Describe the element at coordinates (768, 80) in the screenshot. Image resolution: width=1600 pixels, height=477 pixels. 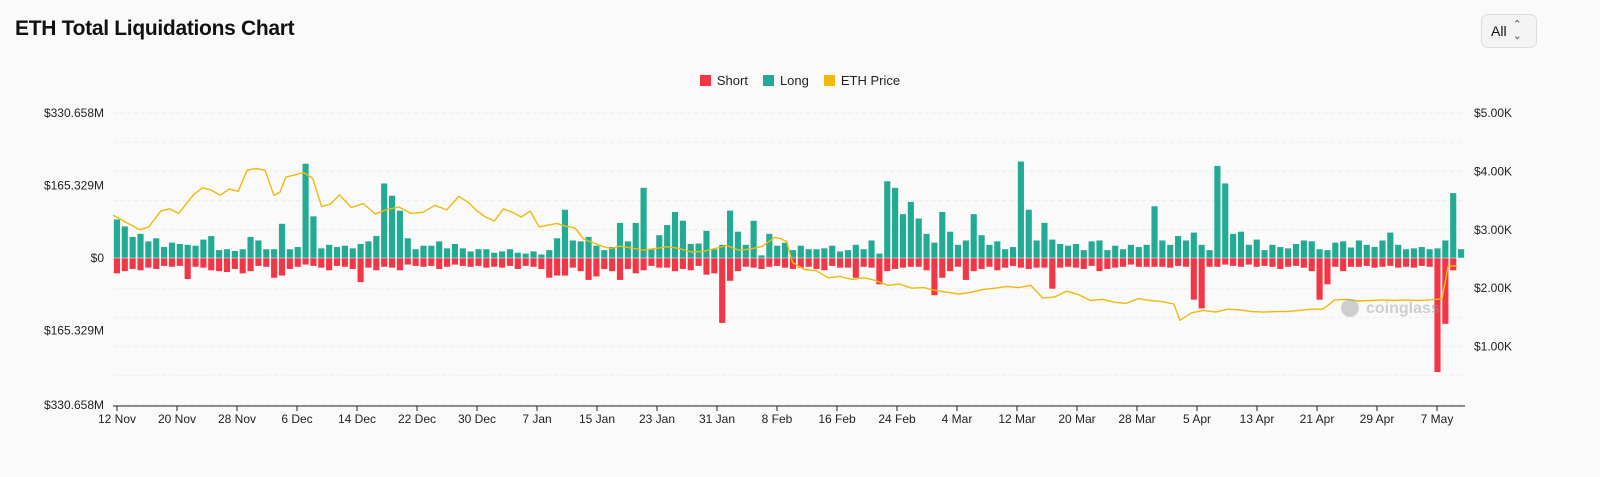
I see `legend-swatch-long` at that location.